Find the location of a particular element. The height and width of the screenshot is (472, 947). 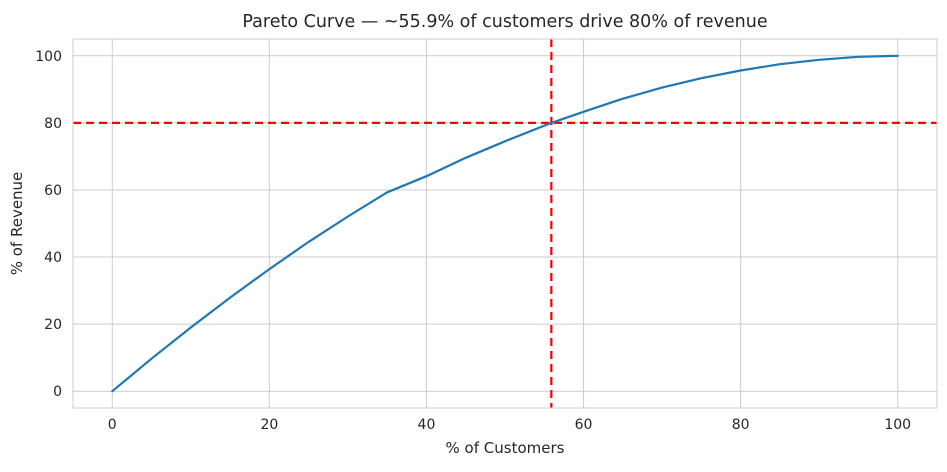

y-tick-labels: 0 20 40 60 80 100 is located at coordinates (48, 224).